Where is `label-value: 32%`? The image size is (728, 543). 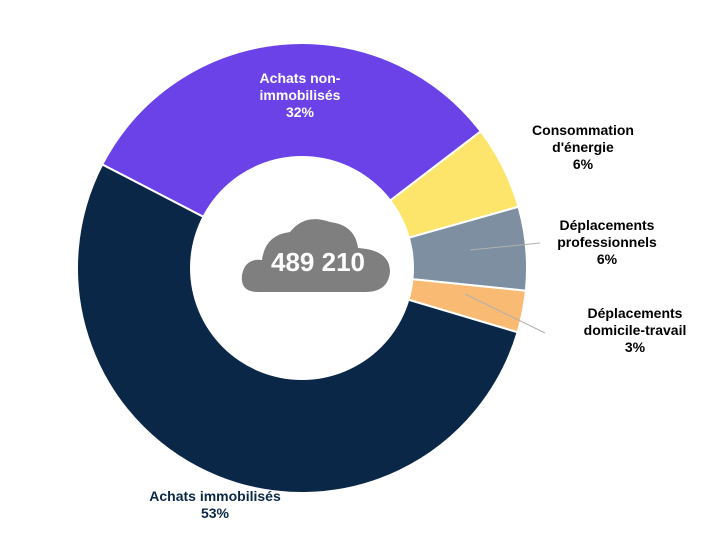 label-value: 32% is located at coordinates (300, 112).